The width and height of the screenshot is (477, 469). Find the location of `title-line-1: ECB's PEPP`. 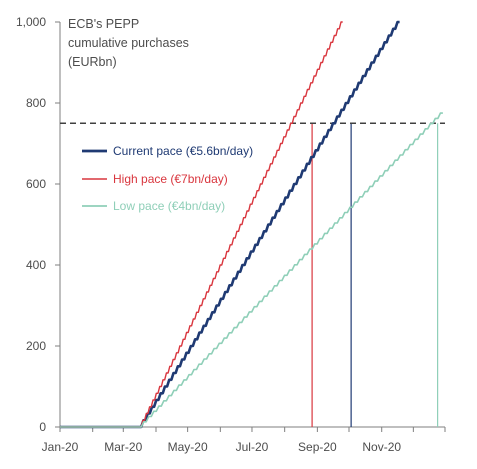

title-line-1: ECB's PEPP is located at coordinates (103, 24).